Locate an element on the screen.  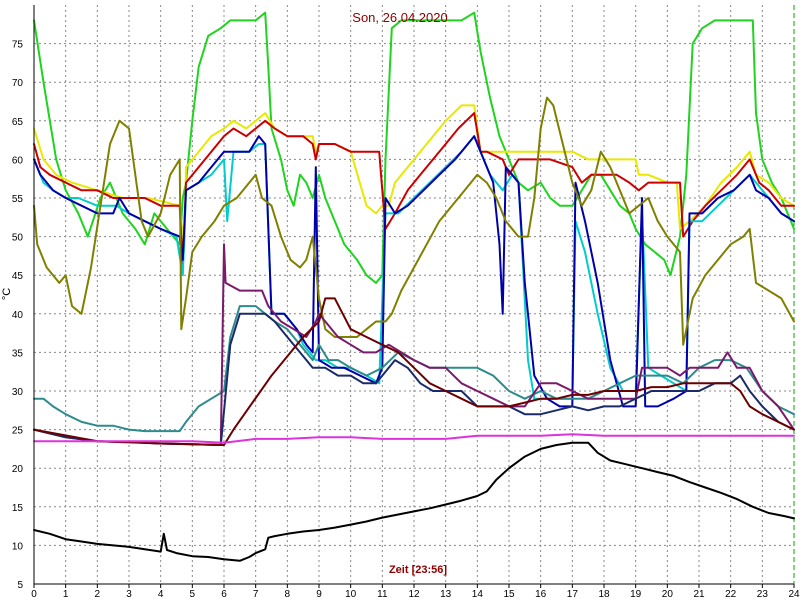
y-tick-label: 20 is located at coordinates (18, 469).